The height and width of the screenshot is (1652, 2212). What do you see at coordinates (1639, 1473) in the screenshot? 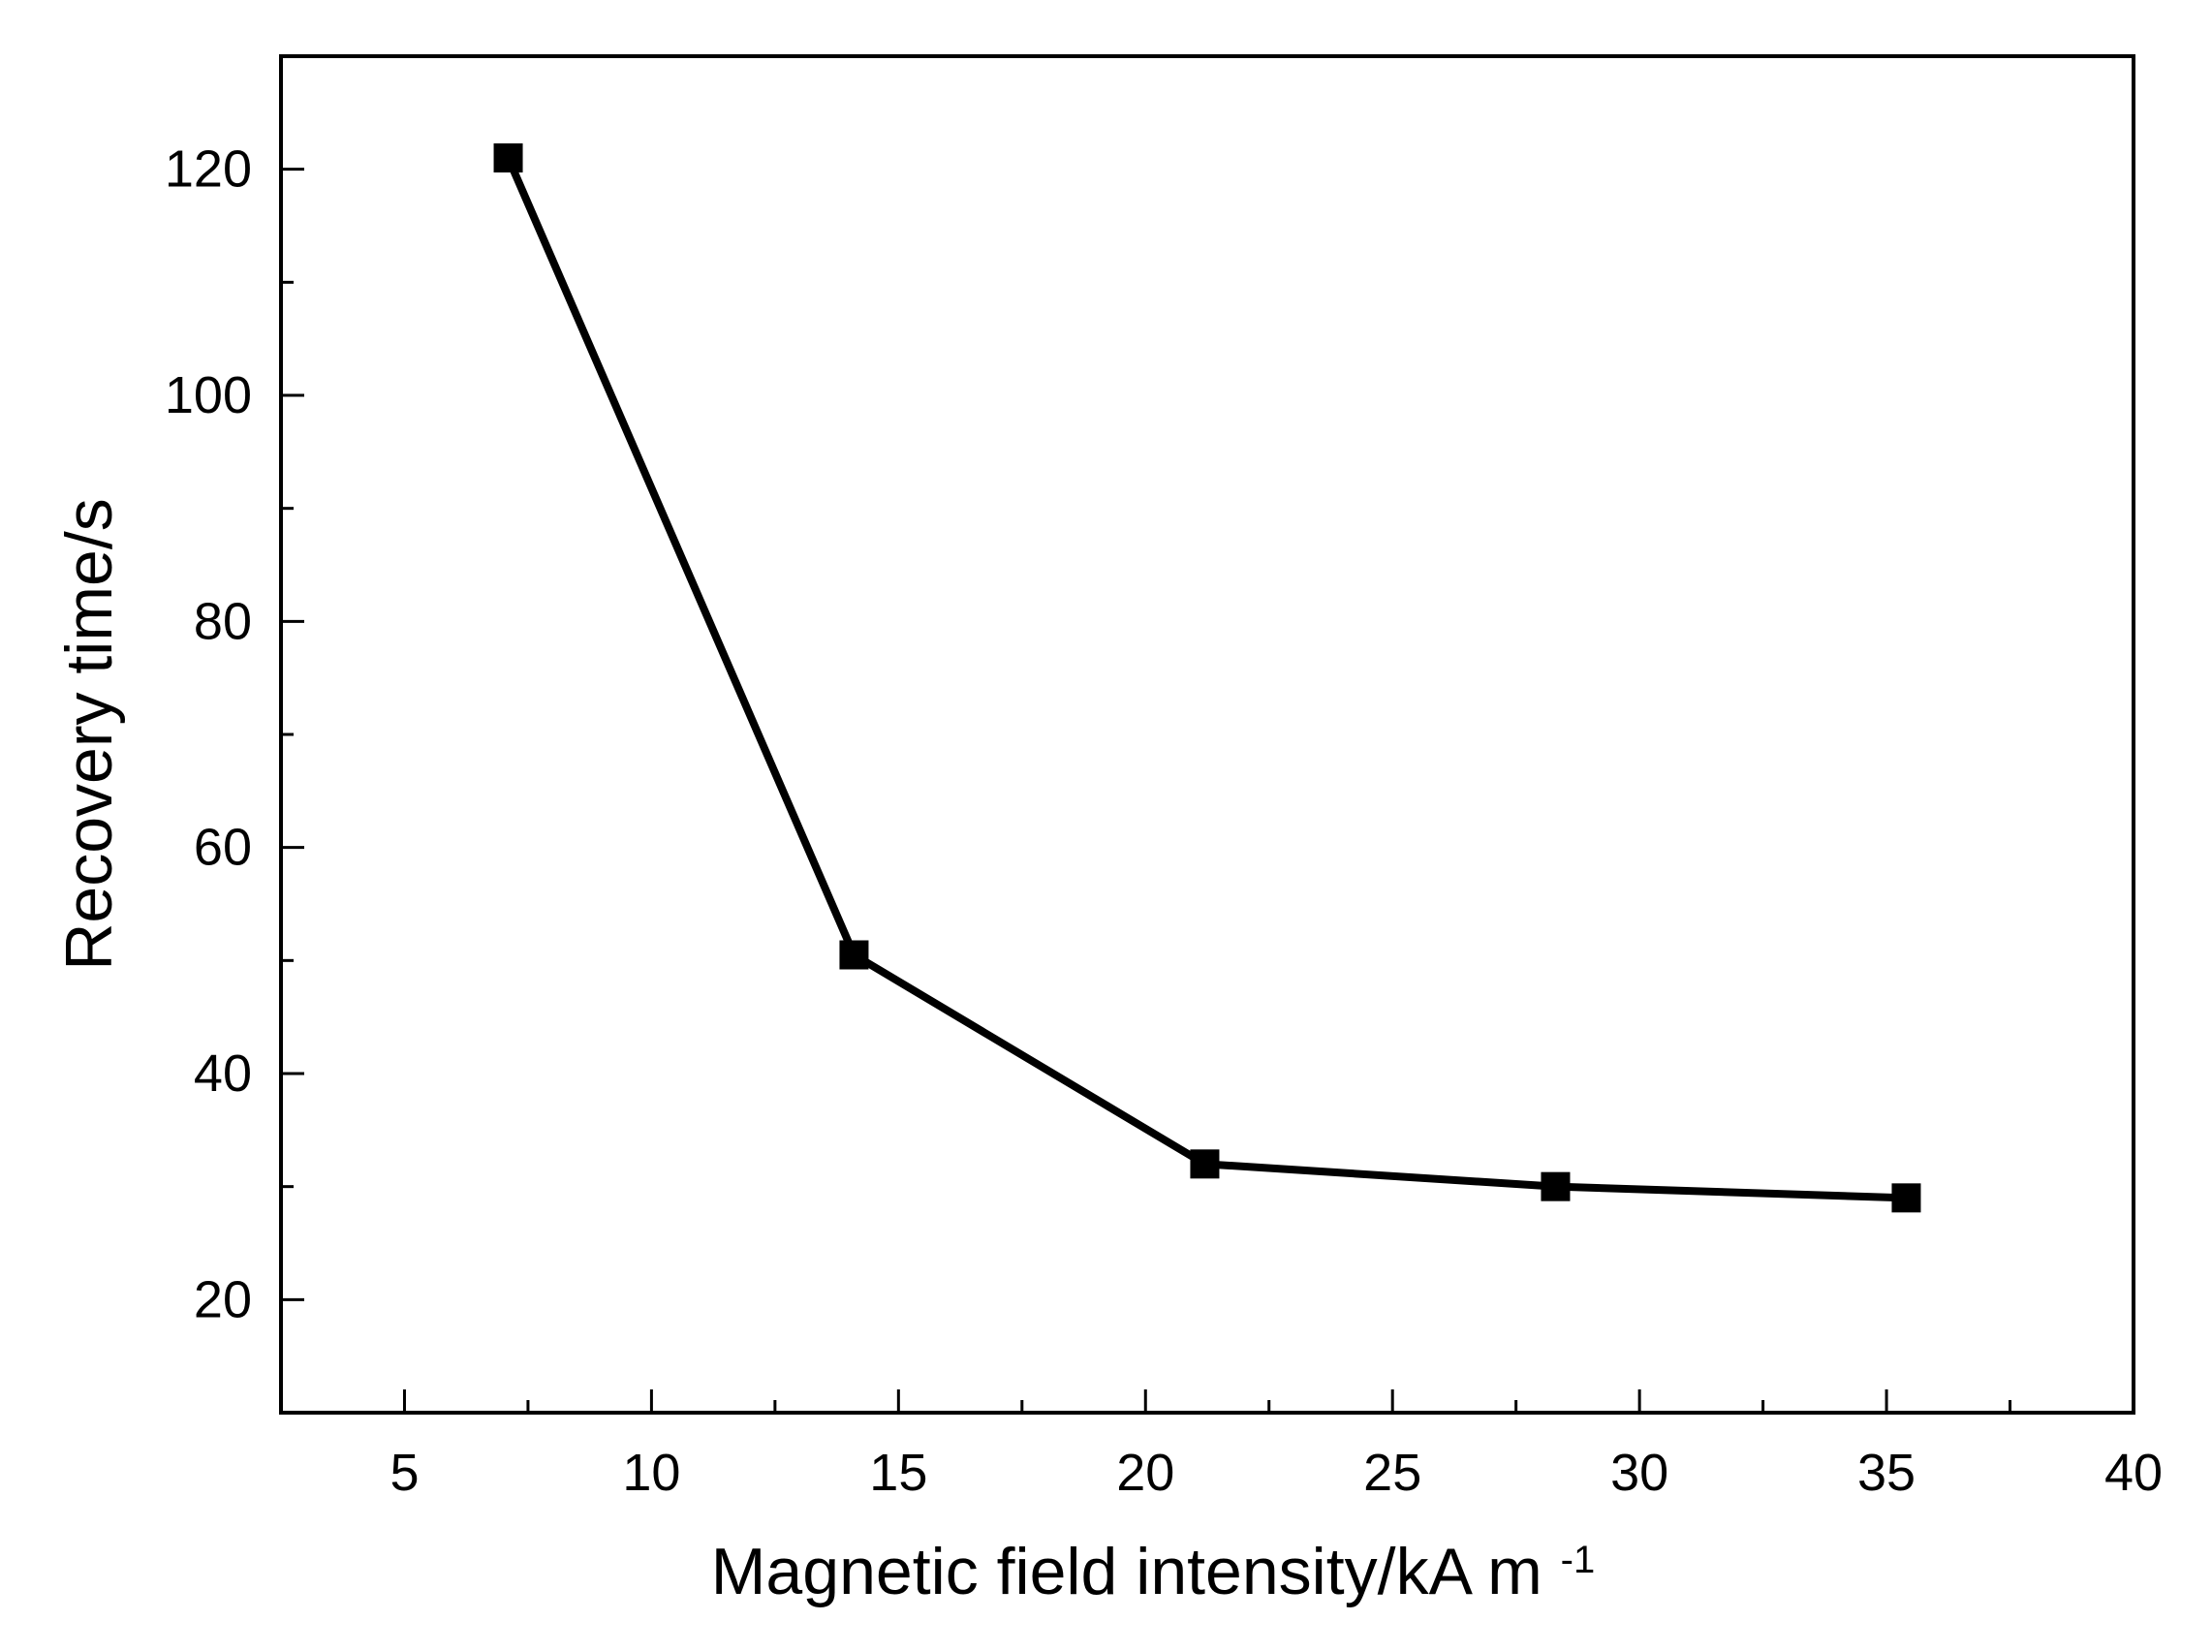
I see `x-tick-label: 30` at bounding box center [1639, 1473].